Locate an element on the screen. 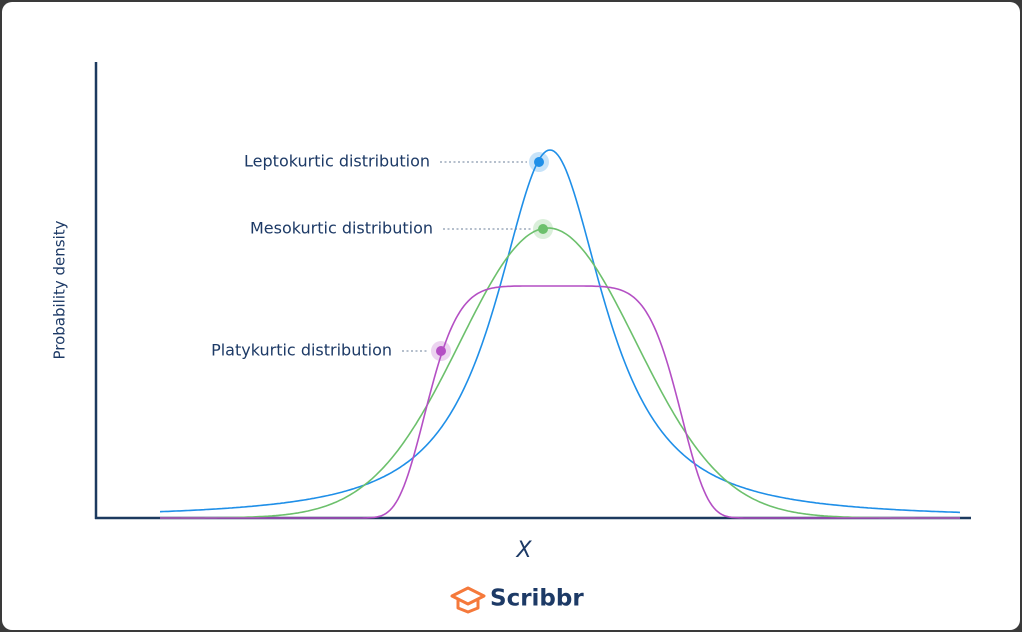  logo: Scribbr is located at coordinates (517, 600).